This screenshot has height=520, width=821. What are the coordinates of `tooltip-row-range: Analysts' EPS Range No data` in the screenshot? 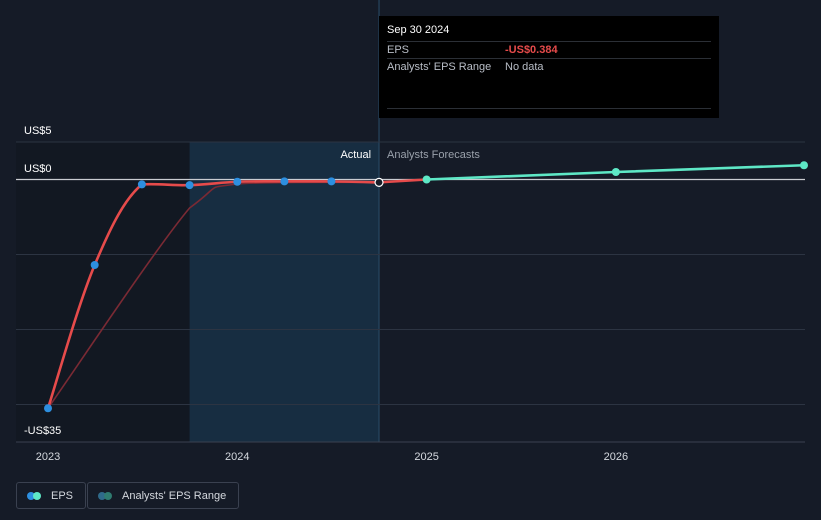 It's located at (549, 67).